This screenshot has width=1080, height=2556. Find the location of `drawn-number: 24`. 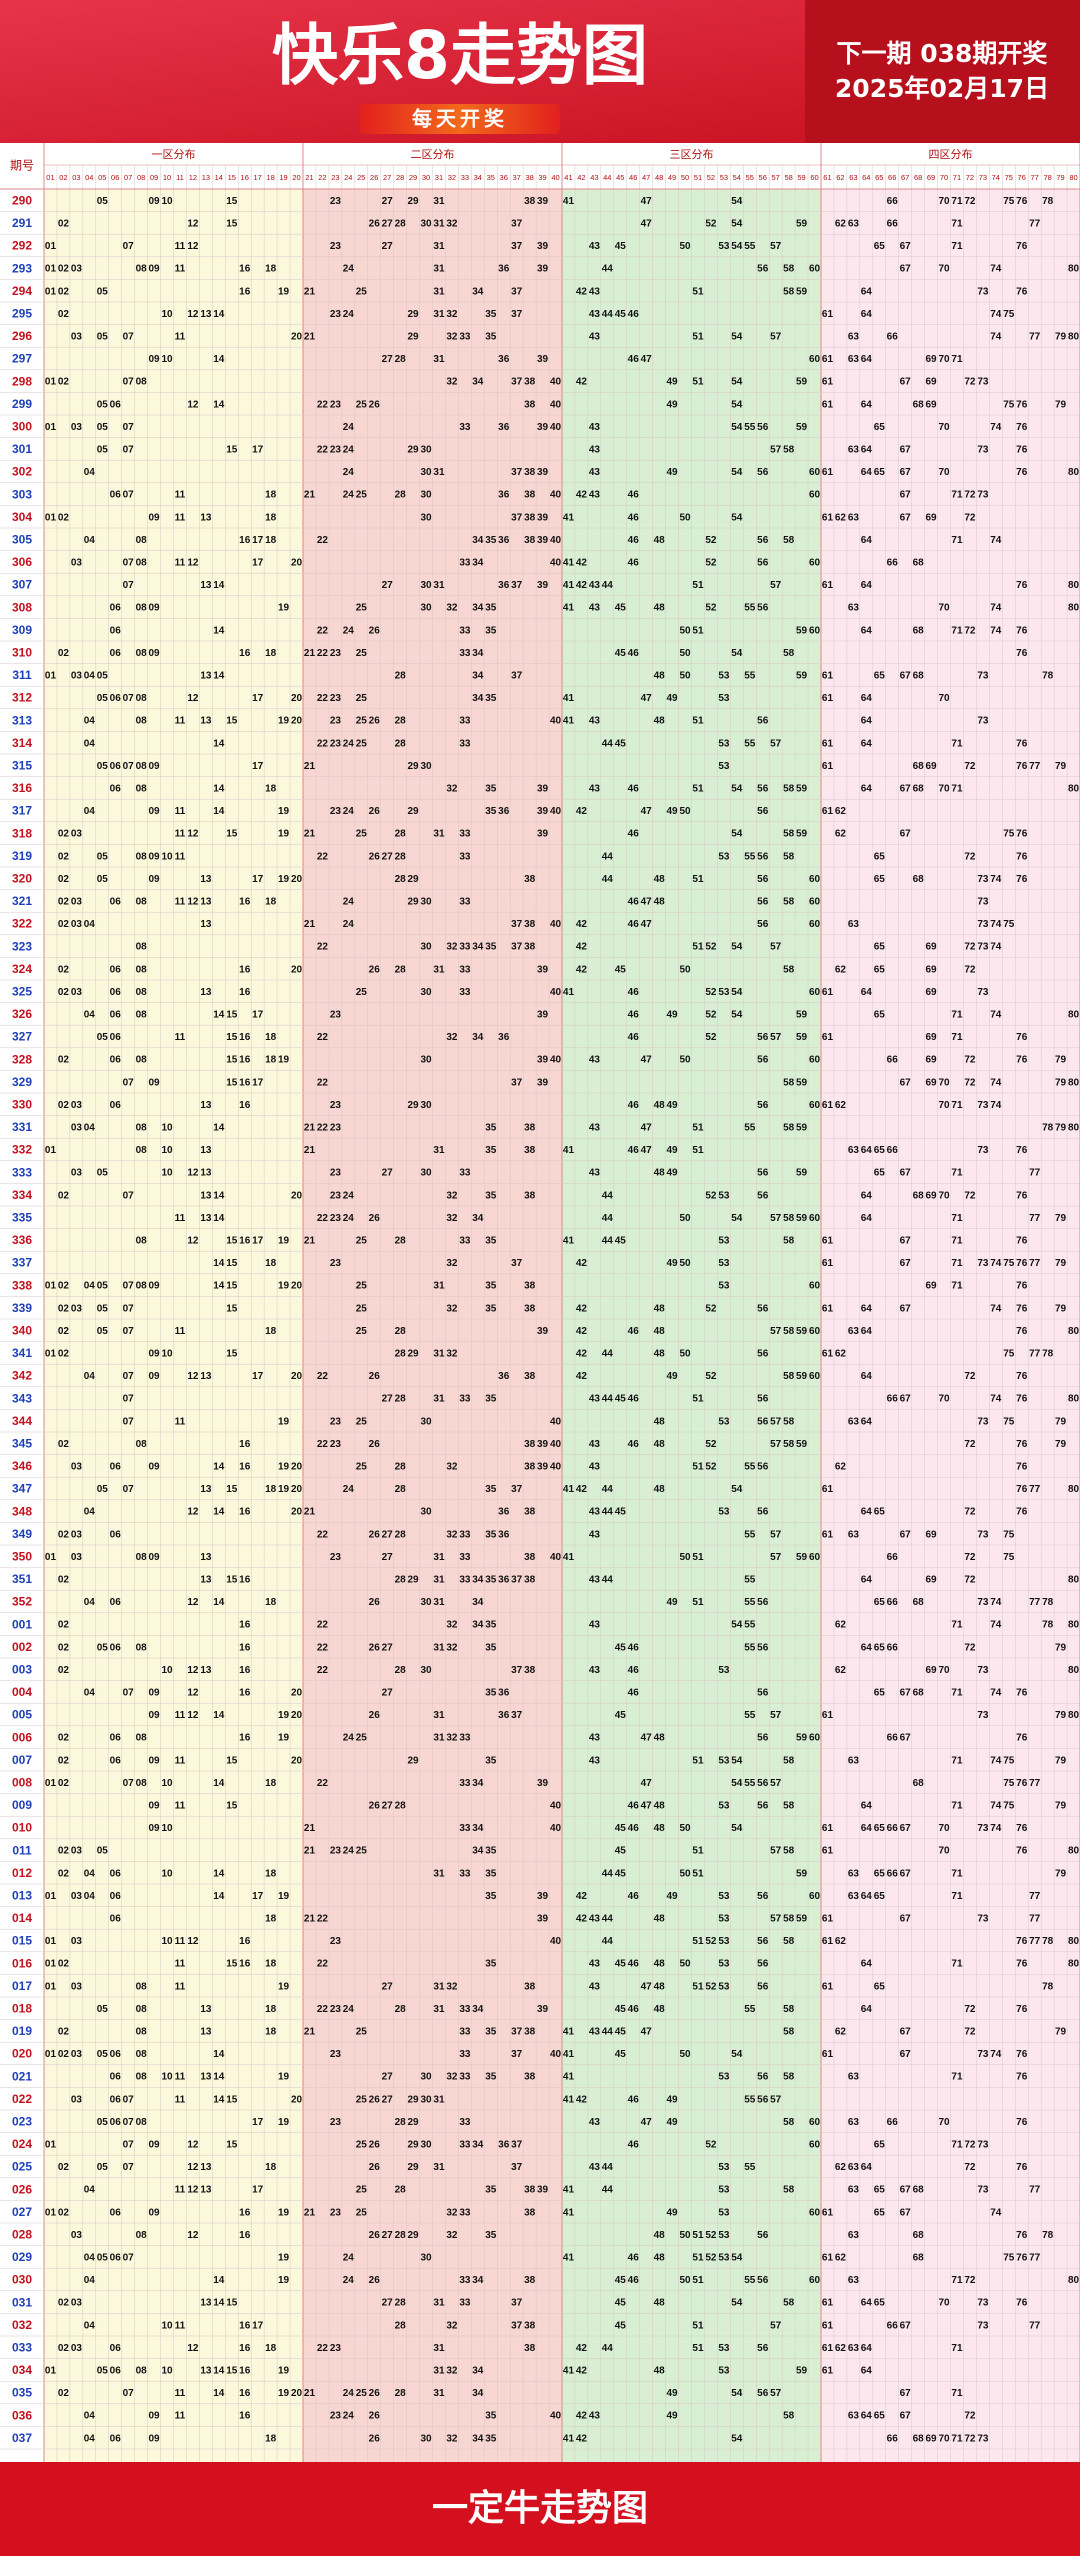

drawn-number: 24 is located at coordinates (349, 2280).